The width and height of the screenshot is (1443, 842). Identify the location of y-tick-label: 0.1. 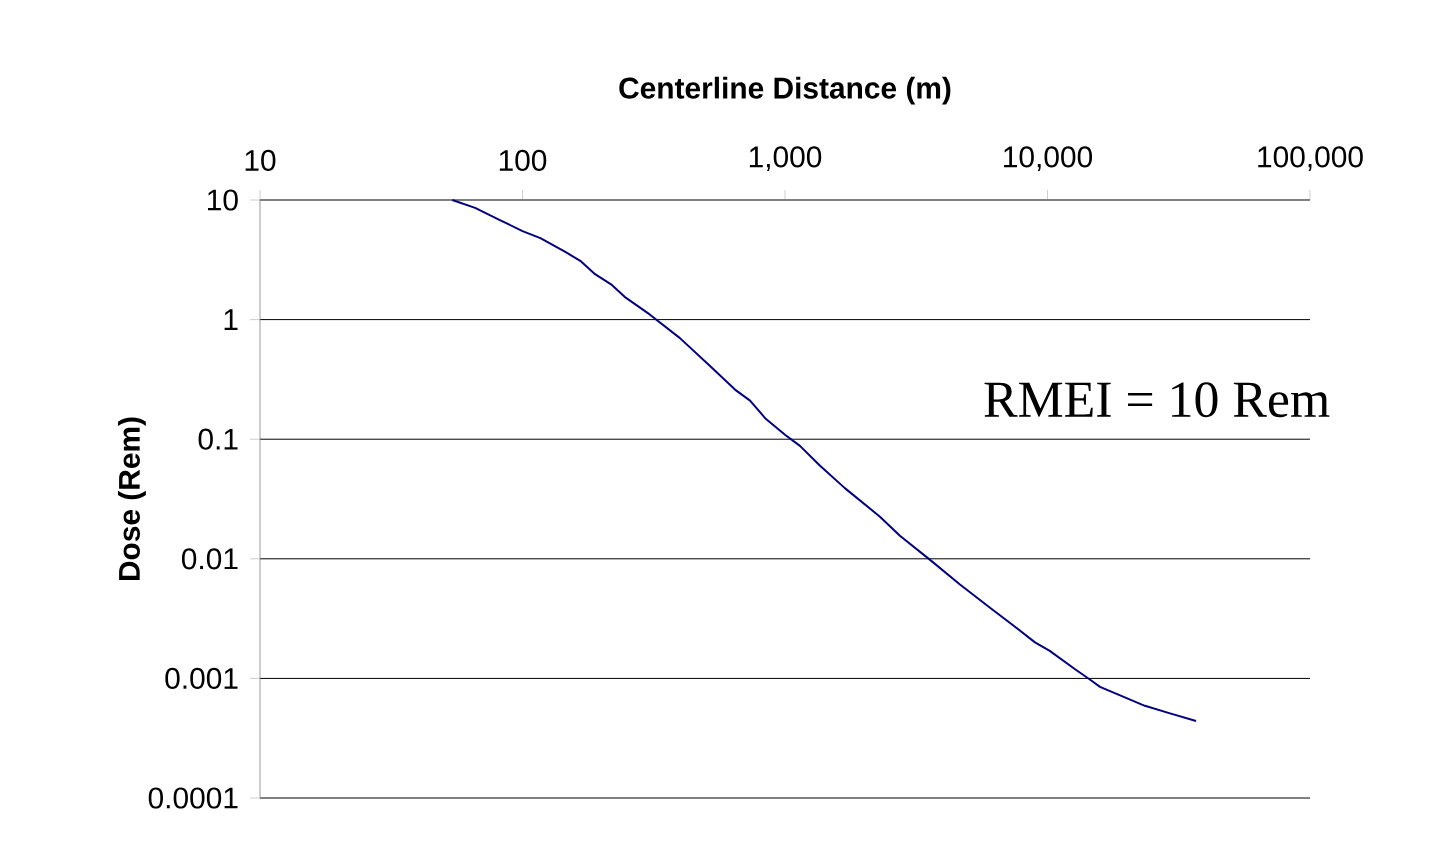
(218, 439).